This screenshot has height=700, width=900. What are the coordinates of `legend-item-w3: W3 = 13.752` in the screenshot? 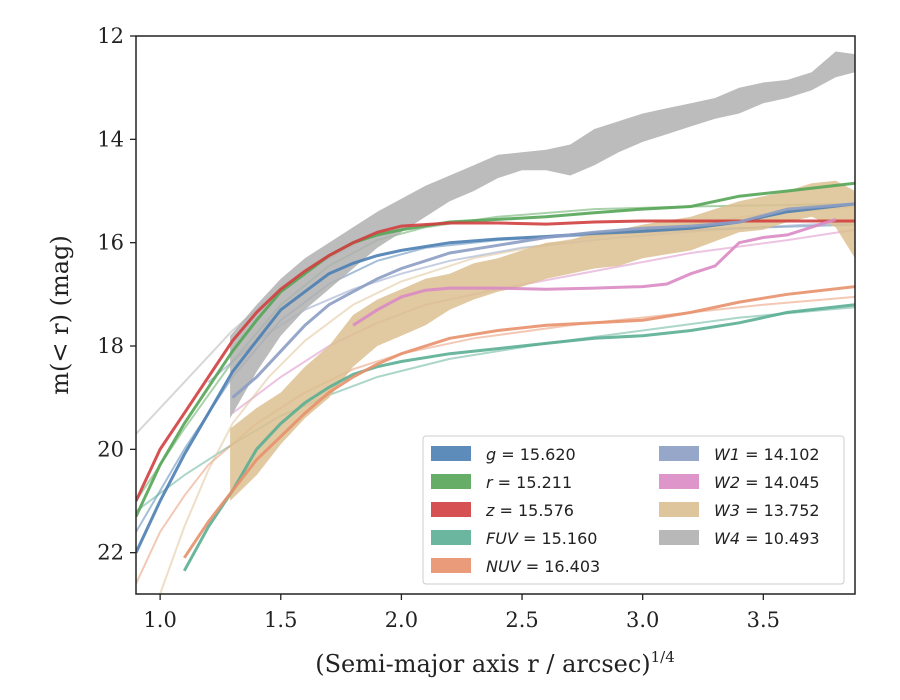 It's located at (739, 510).